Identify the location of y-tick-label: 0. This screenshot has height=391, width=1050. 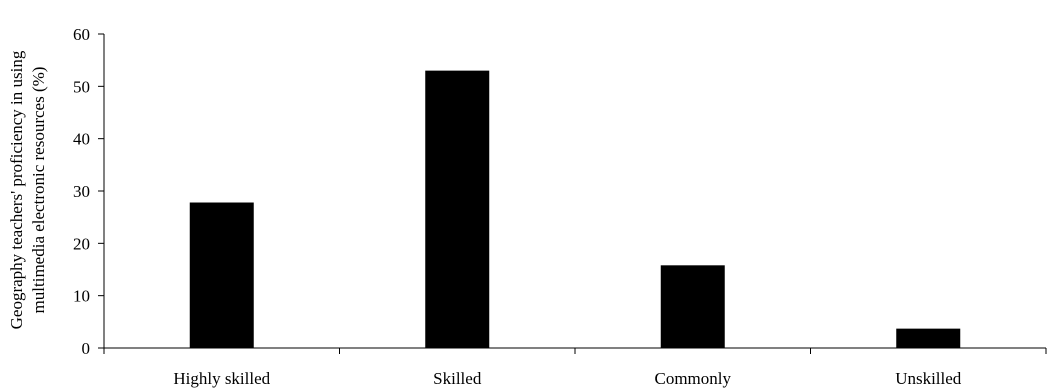
(86, 348).